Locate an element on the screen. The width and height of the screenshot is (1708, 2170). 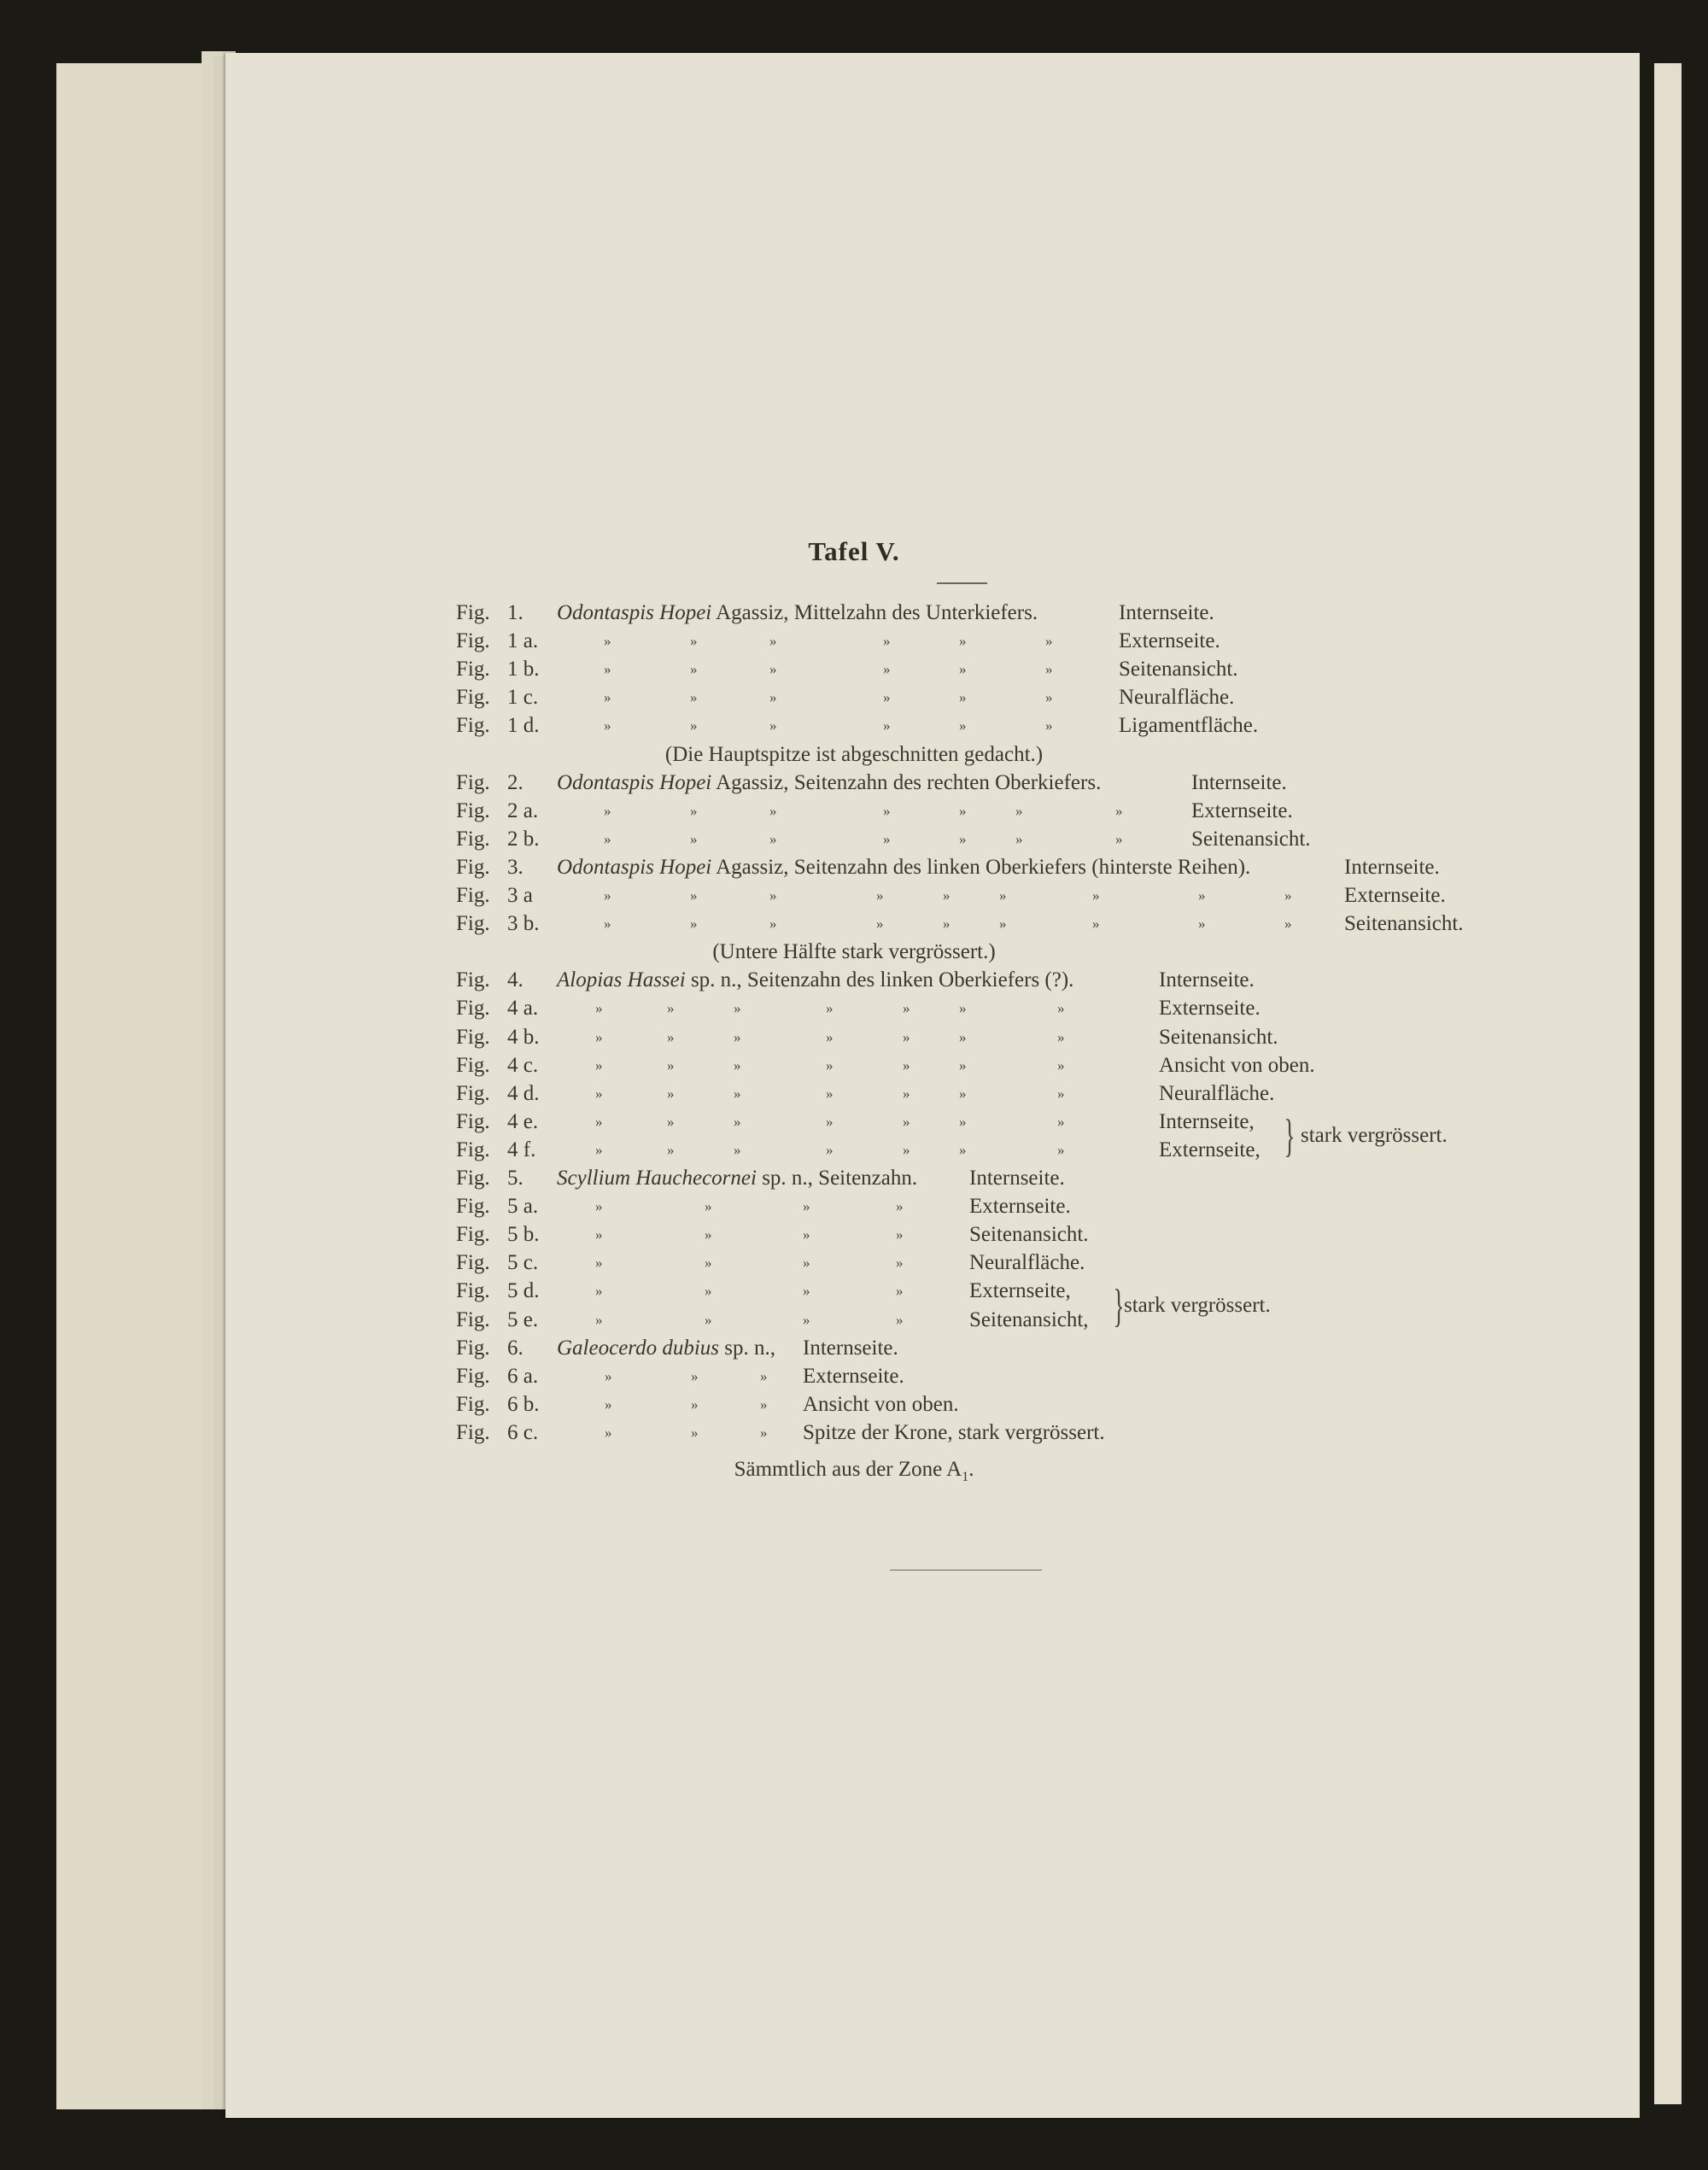
fig-number: 4 d. is located at coordinates (523, 1093).